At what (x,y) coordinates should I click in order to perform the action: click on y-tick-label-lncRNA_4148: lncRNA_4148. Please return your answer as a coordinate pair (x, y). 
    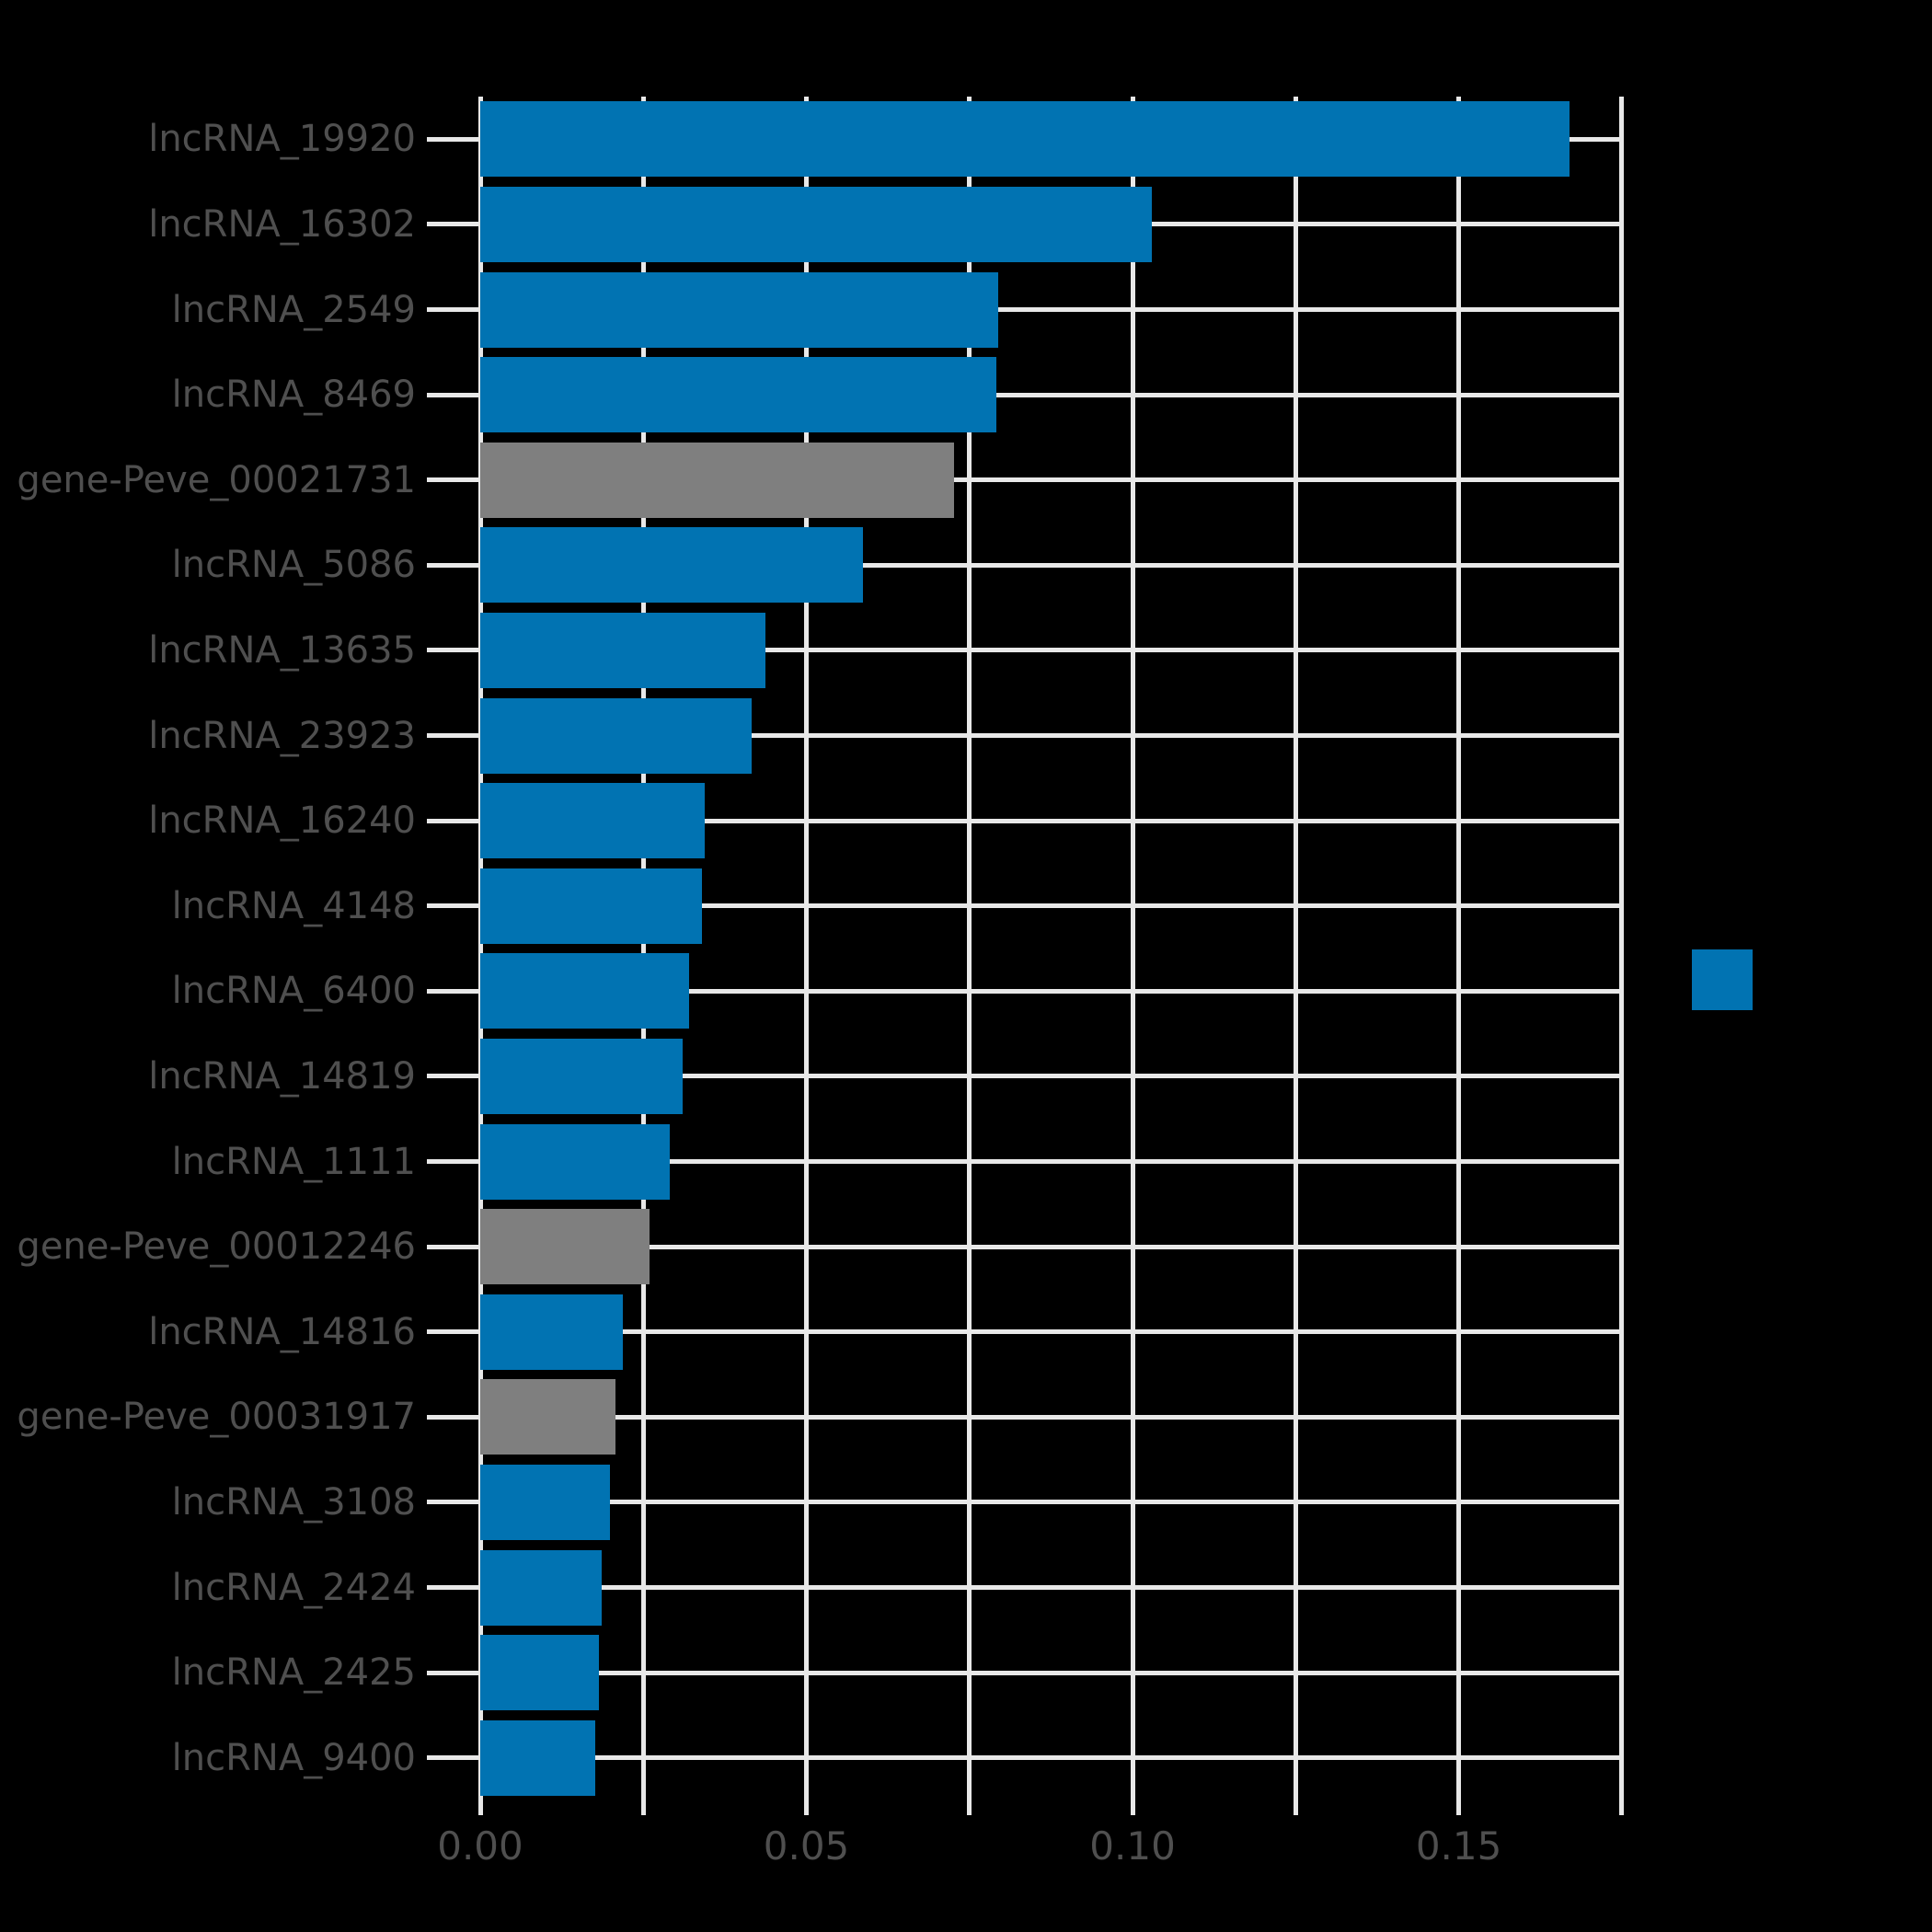
    Looking at the image, I should click on (293, 905).